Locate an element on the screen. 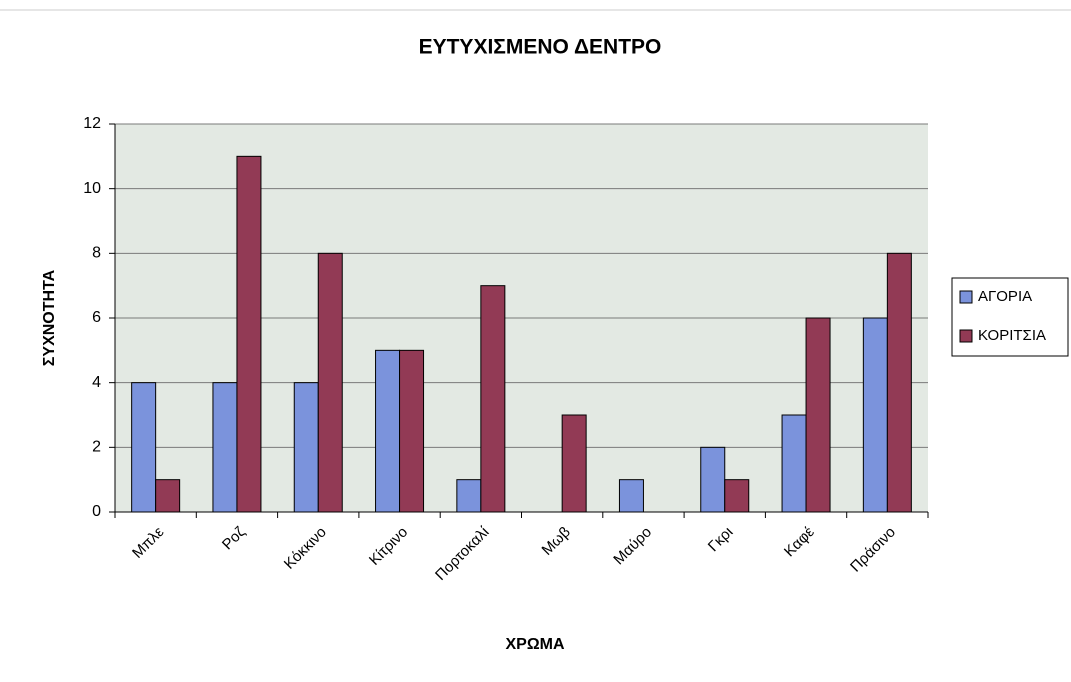 This screenshot has height=682, width=1071. y-tick-label: 10 is located at coordinates (92, 188).